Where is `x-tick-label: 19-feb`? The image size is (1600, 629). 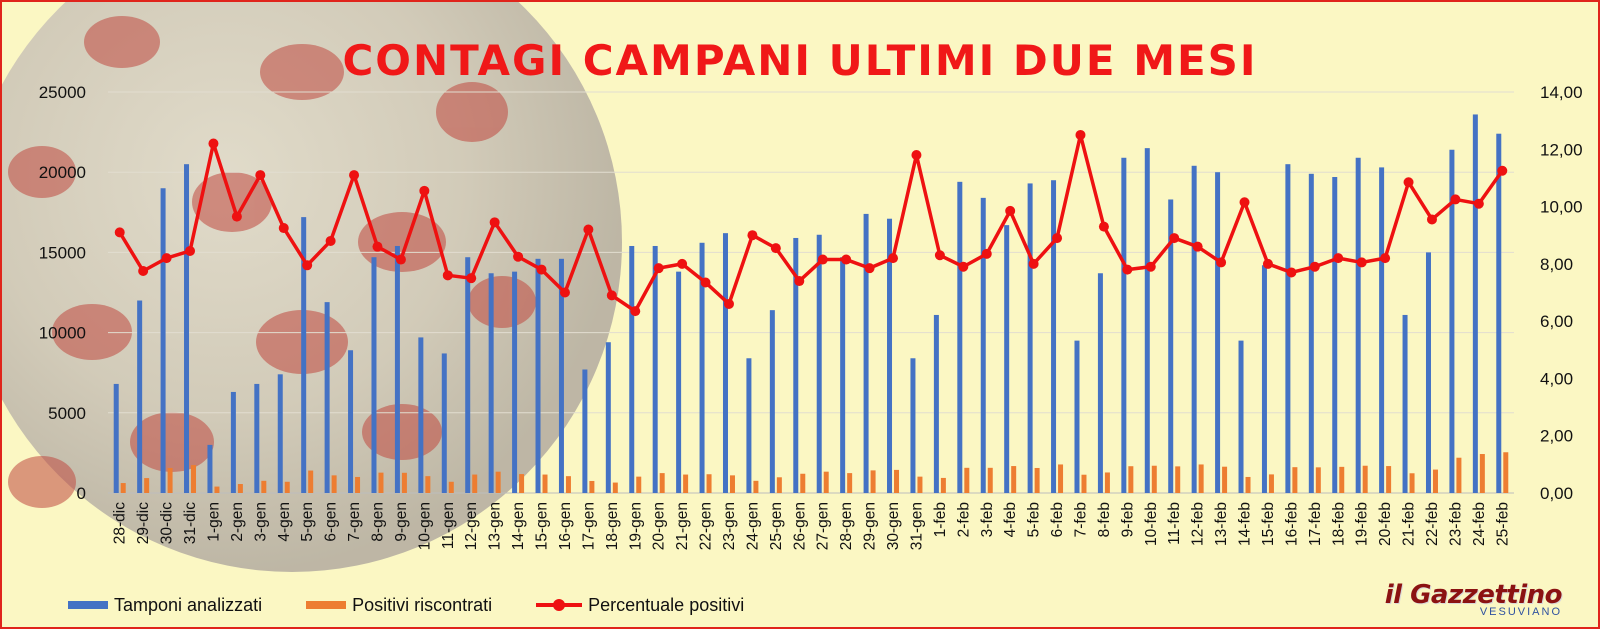
x-tick-label: 19-feb is located at coordinates (1362, 524).